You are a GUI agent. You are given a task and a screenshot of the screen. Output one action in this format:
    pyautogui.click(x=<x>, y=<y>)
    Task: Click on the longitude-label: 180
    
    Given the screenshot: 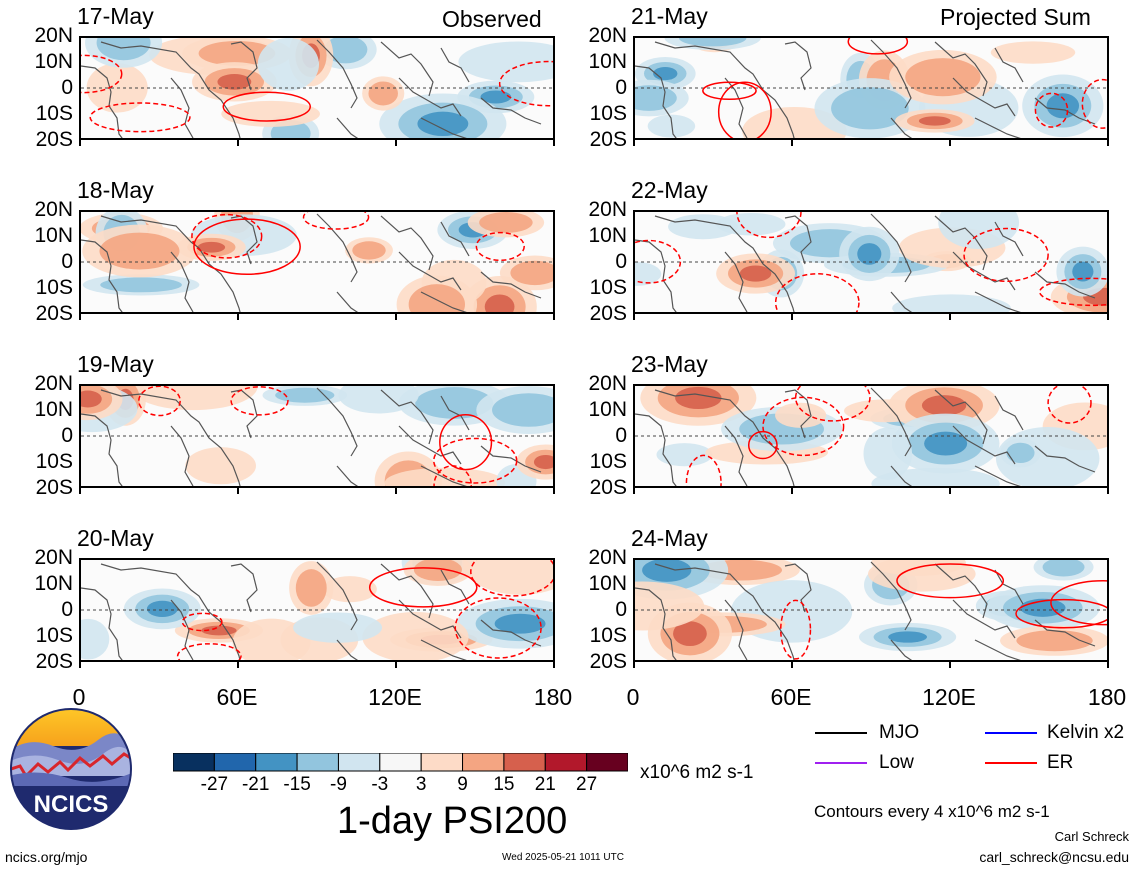 What is the action you would take?
    pyautogui.click(x=553, y=697)
    